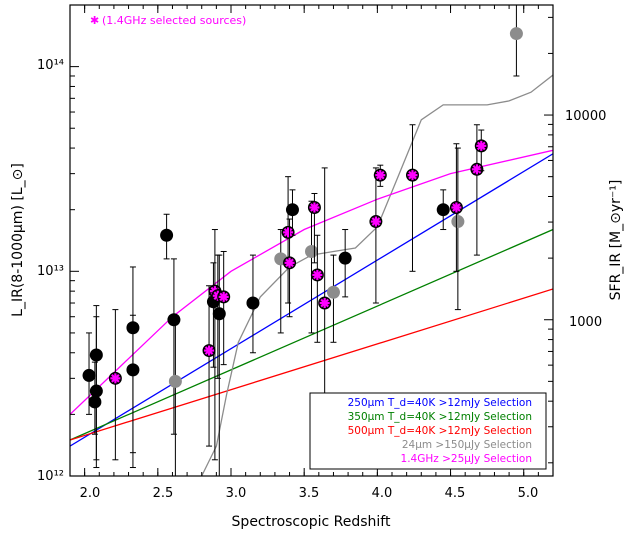 This screenshot has width=632, height=533. What do you see at coordinates (440, 431) in the screenshot?
I see `legend-entry: 500μm T_d=40K >12mJy Selection` at bounding box center [440, 431].